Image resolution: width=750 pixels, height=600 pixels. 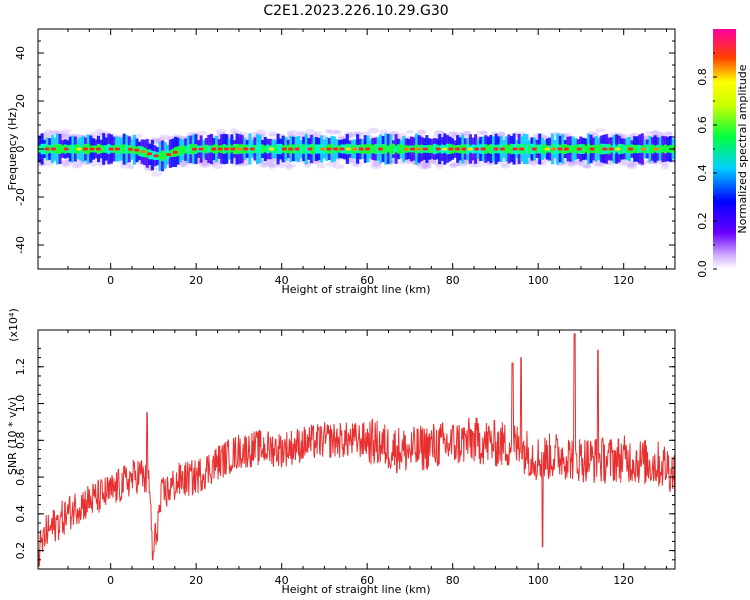 I want to click on snr-ytick-label: 0.6, so click(x=20, y=477).